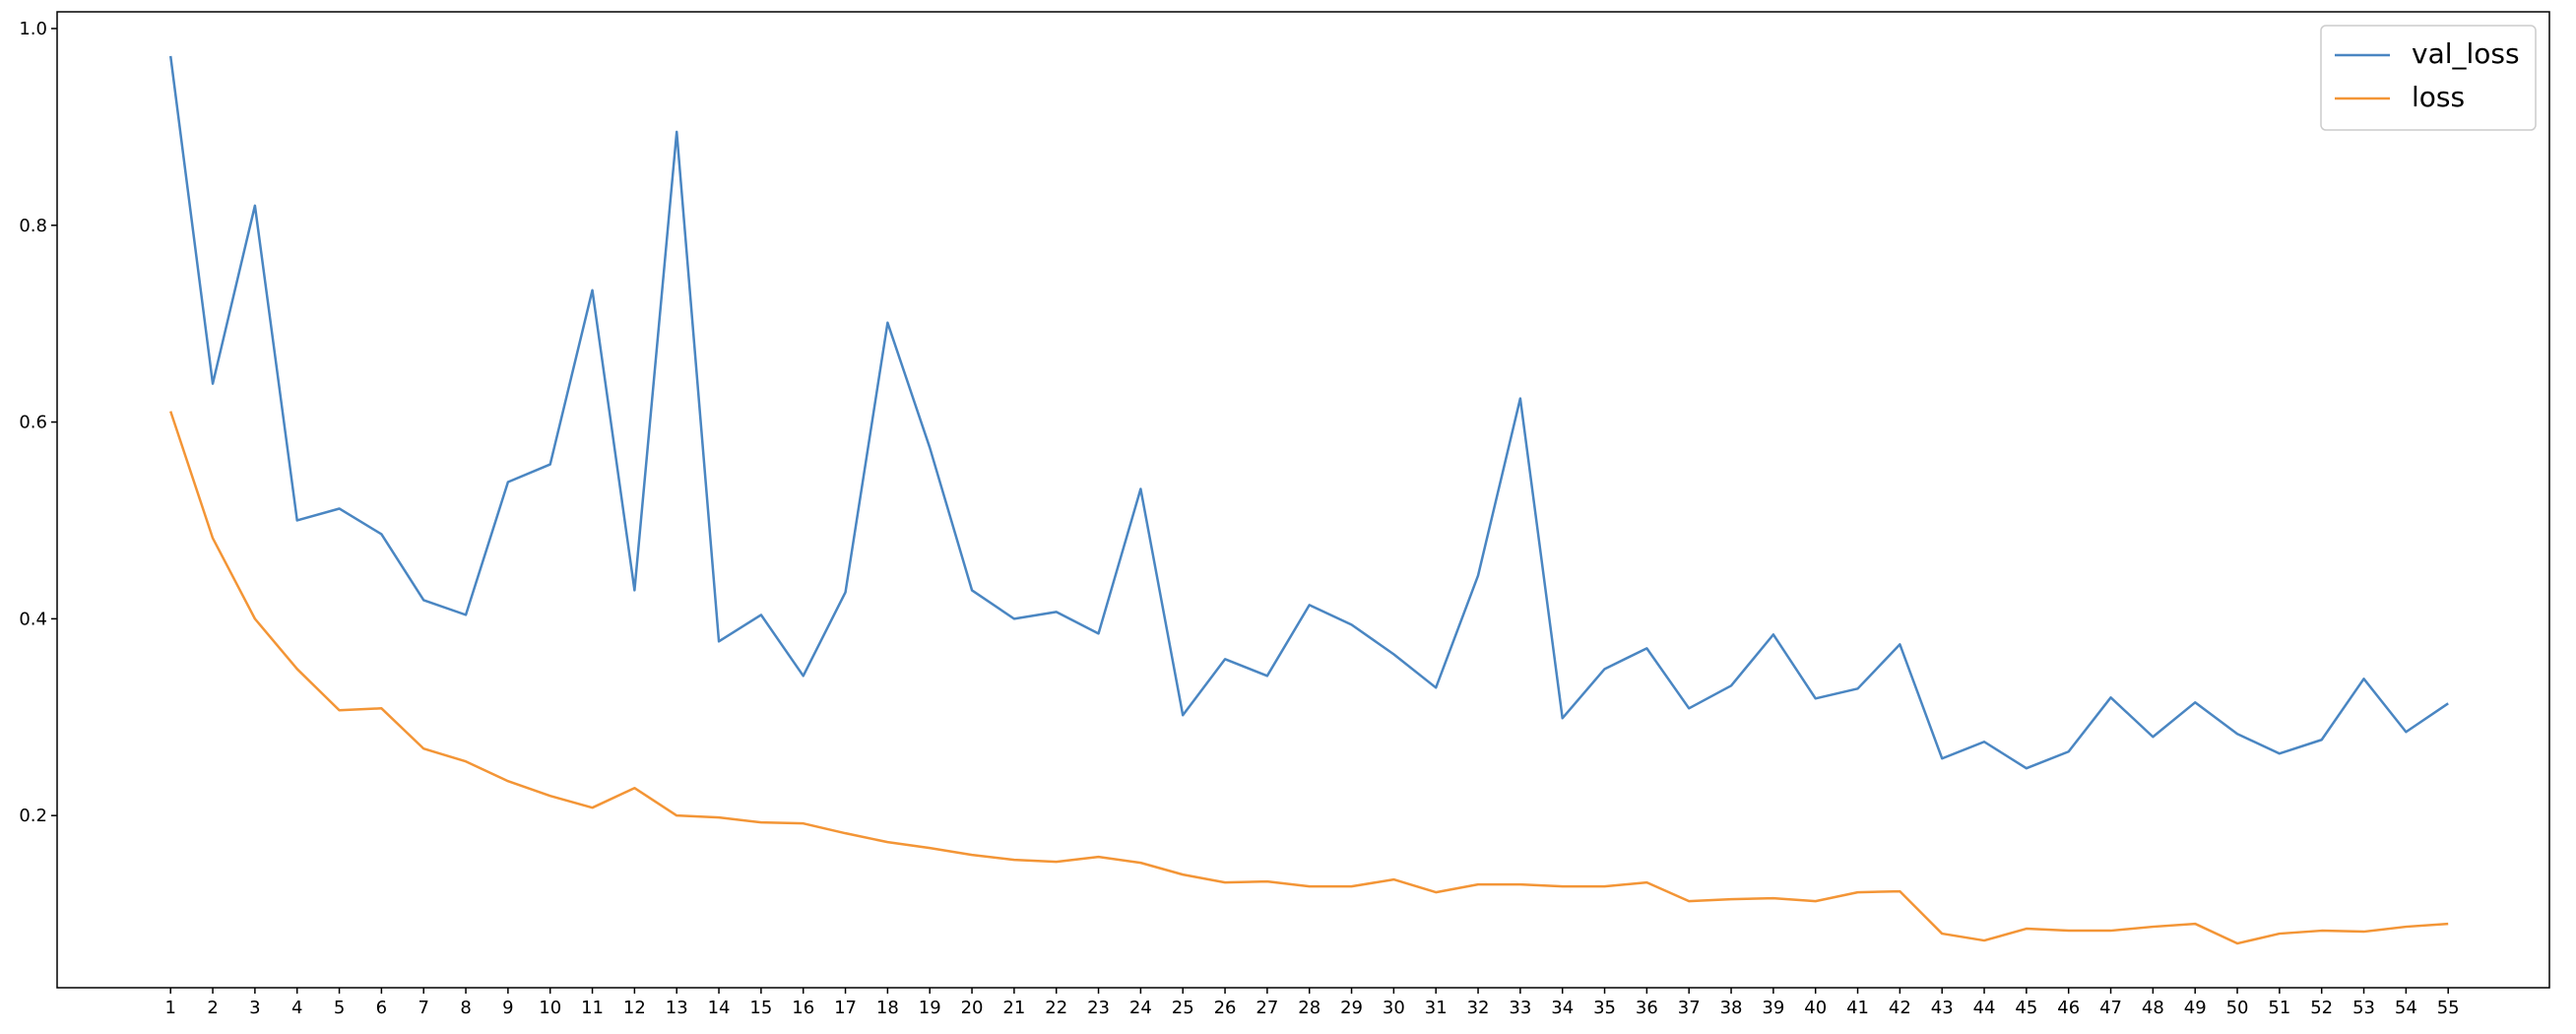 The width and height of the screenshot is (2576, 1034). What do you see at coordinates (1731, 1008) in the screenshot?
I see `x-tick-label: 38` at bounding box center [1731, 1008].